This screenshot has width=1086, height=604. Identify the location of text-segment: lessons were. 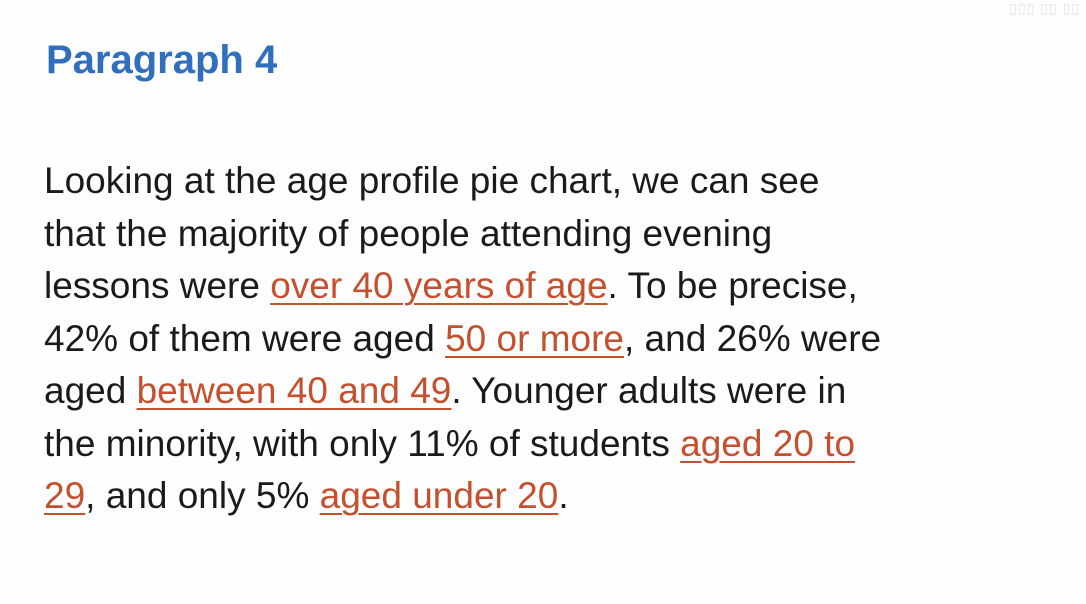
(157, 285).